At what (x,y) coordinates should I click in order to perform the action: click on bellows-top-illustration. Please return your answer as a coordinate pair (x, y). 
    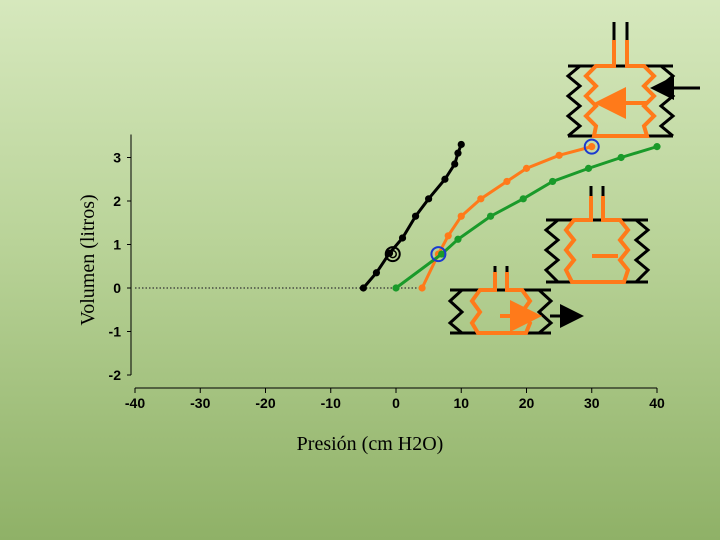
    Looking at the image, I should click on (632, 80).